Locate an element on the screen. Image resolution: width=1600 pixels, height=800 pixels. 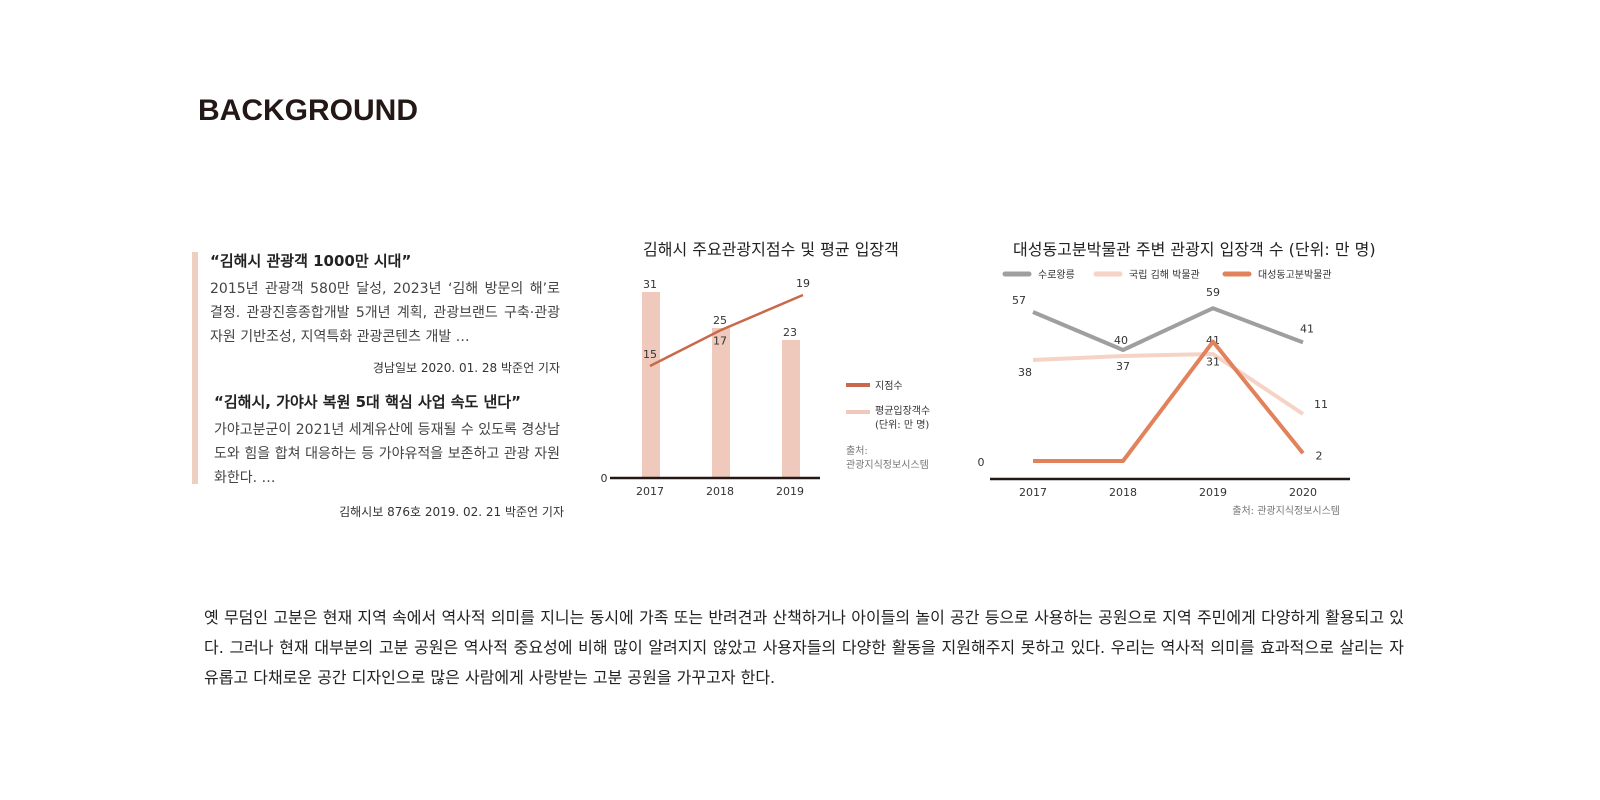
article-source: 경남일보 2020. 01. 28 박준언 기자 is located at coordinates (466, 368).